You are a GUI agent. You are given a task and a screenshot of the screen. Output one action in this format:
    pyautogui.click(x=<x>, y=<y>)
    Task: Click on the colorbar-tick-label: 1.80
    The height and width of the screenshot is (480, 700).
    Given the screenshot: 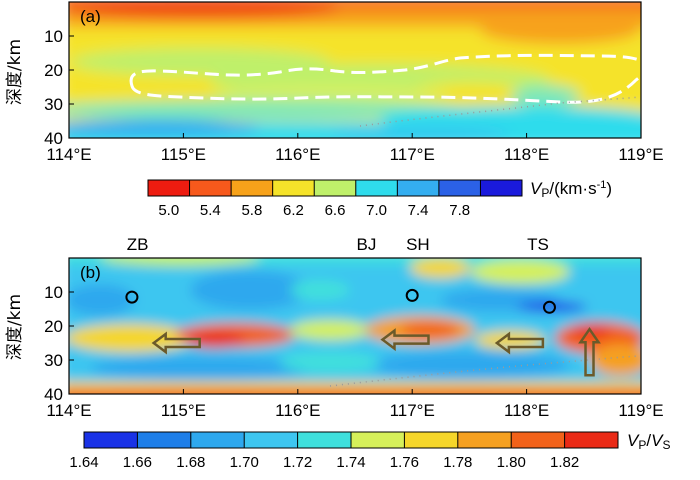 What is the action you would take?
    pyautogui.click(x=511, y=462)
    